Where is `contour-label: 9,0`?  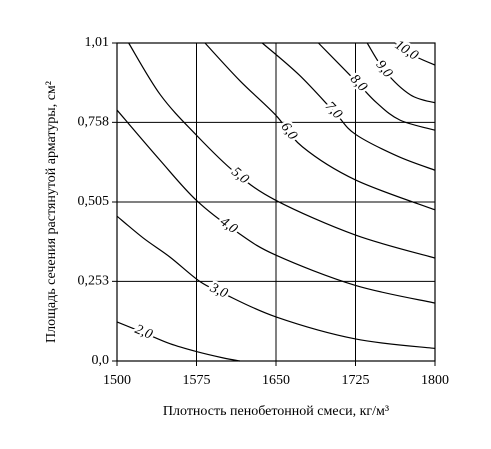 contour-label: 9,0 is located at coordinates (384, 69).